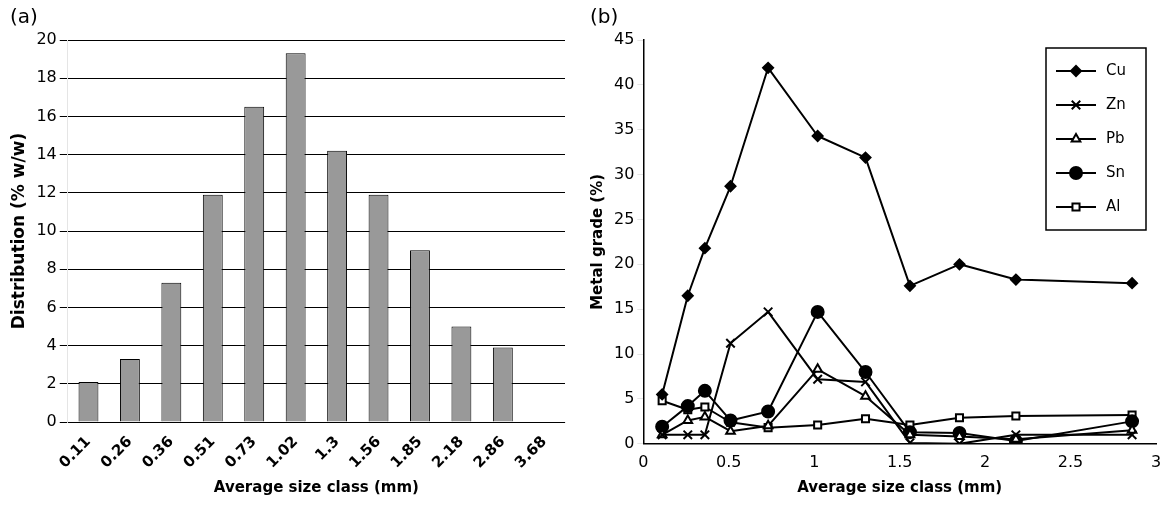 Image resolution: width=1171 pixels, height=506 pixels. I want to click on y-axis-title: Metal grade (%), so click(596, 241).